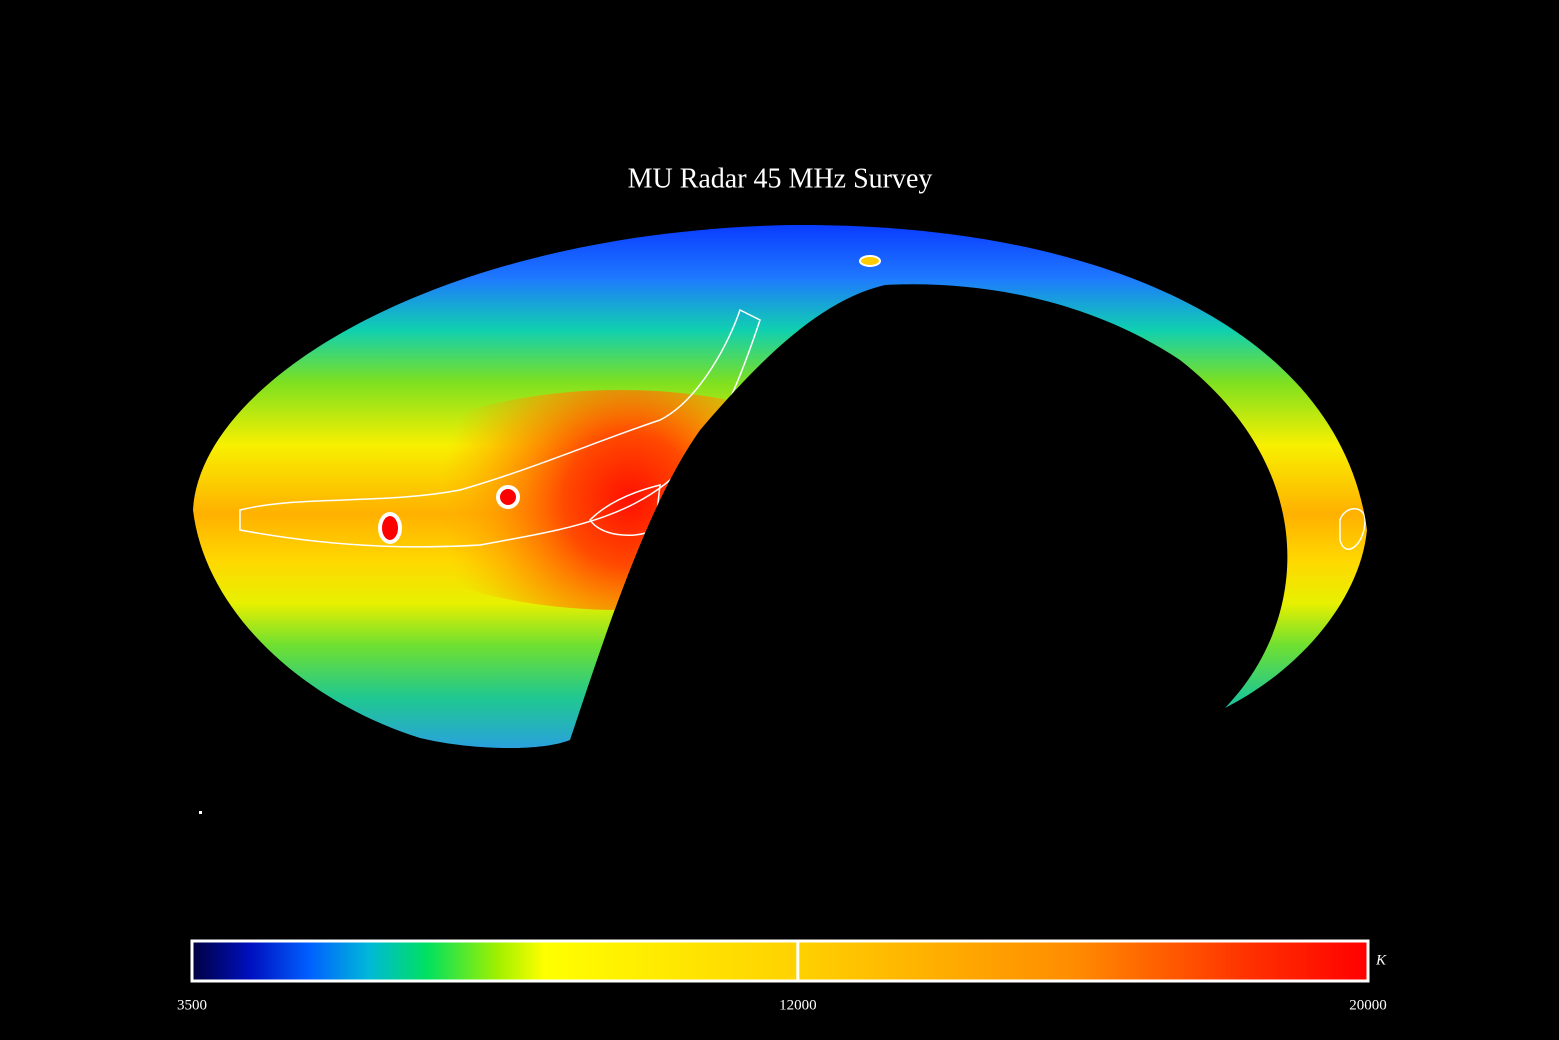  I want to click on colorbar-scale, so click(780, 961).